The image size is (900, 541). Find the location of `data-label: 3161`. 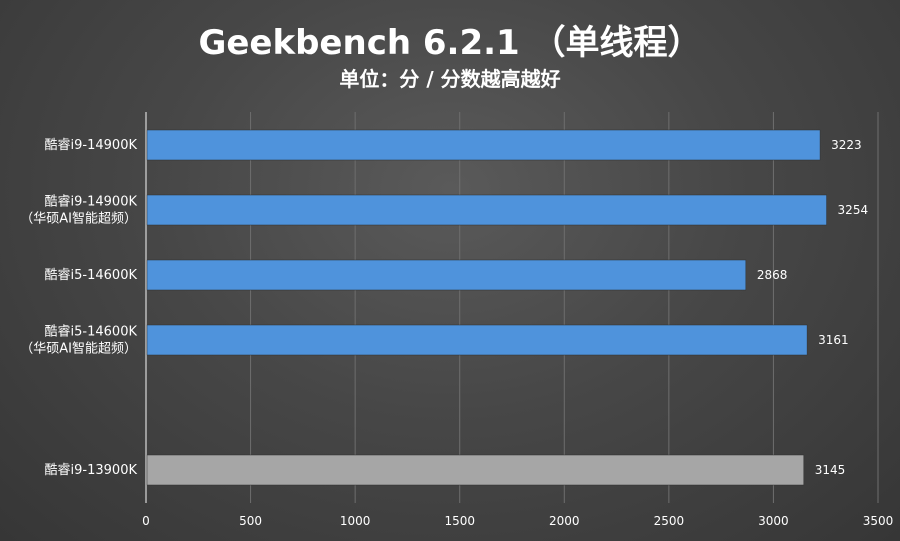

data-label: 3161 is located at coordinates (833, 340).